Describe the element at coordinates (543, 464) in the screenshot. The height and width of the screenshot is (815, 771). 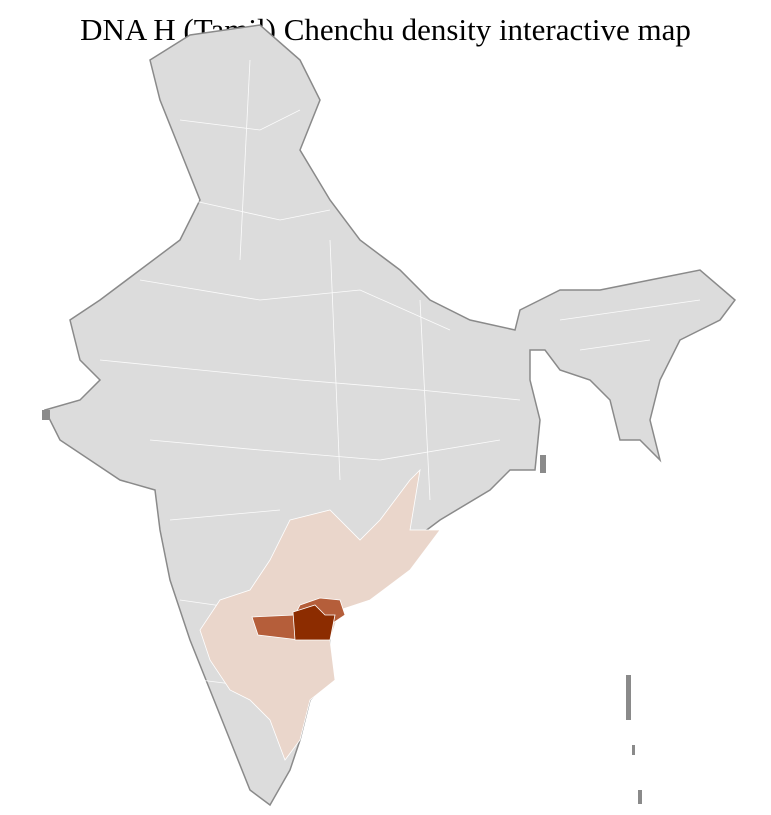
I see `sundarbans` at that location.